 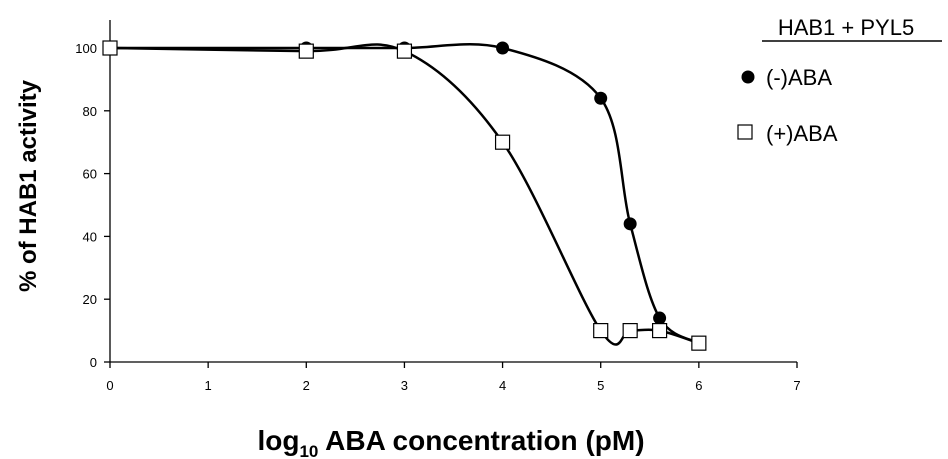 What do you see at coordinates (404, 385) in the screenshot?
I see `x-tick-label: 3` at bounding box center [404, 385].